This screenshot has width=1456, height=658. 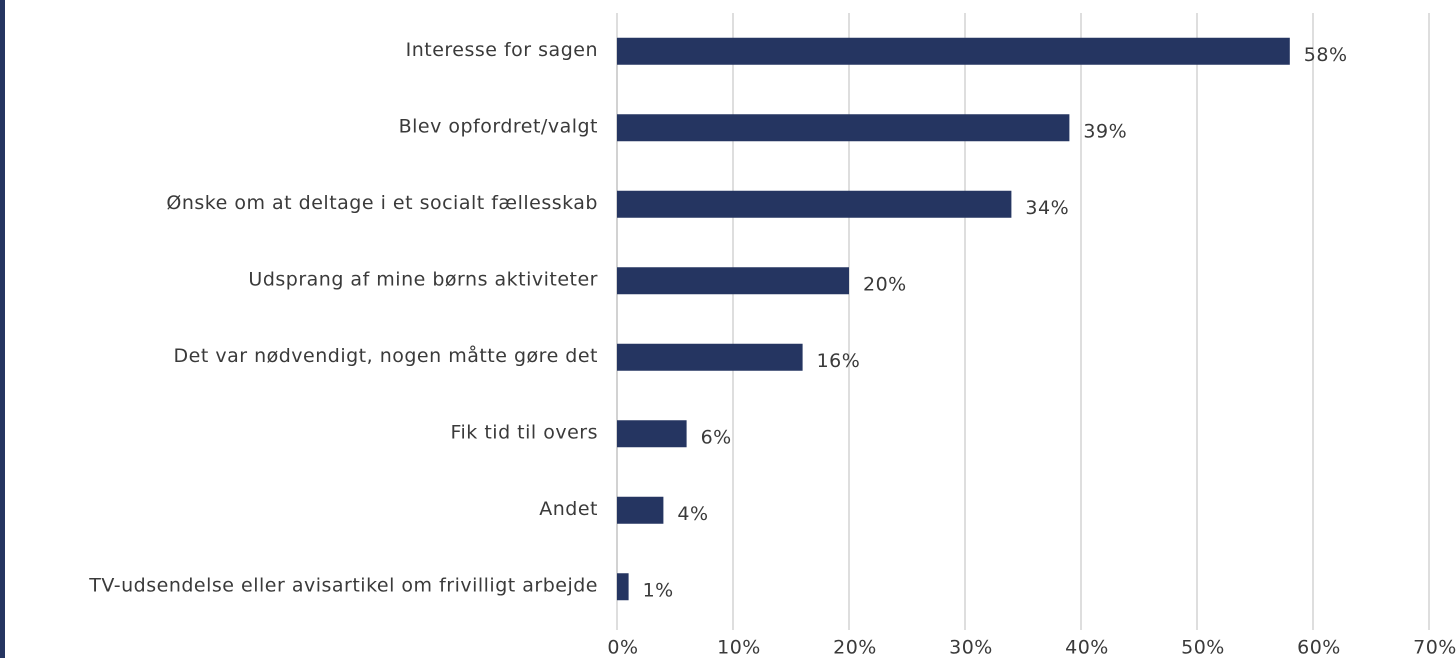 I want to click on x-tick-label: 0%, so click(x=622, y=647).